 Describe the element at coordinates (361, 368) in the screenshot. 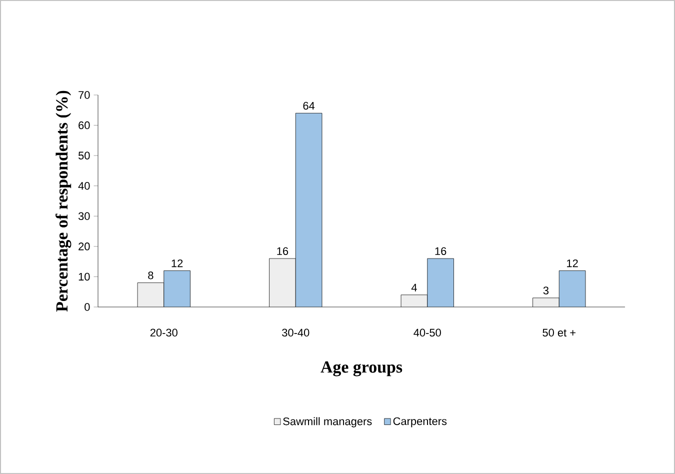

I see `x-axis-title: Age groups` at that location.